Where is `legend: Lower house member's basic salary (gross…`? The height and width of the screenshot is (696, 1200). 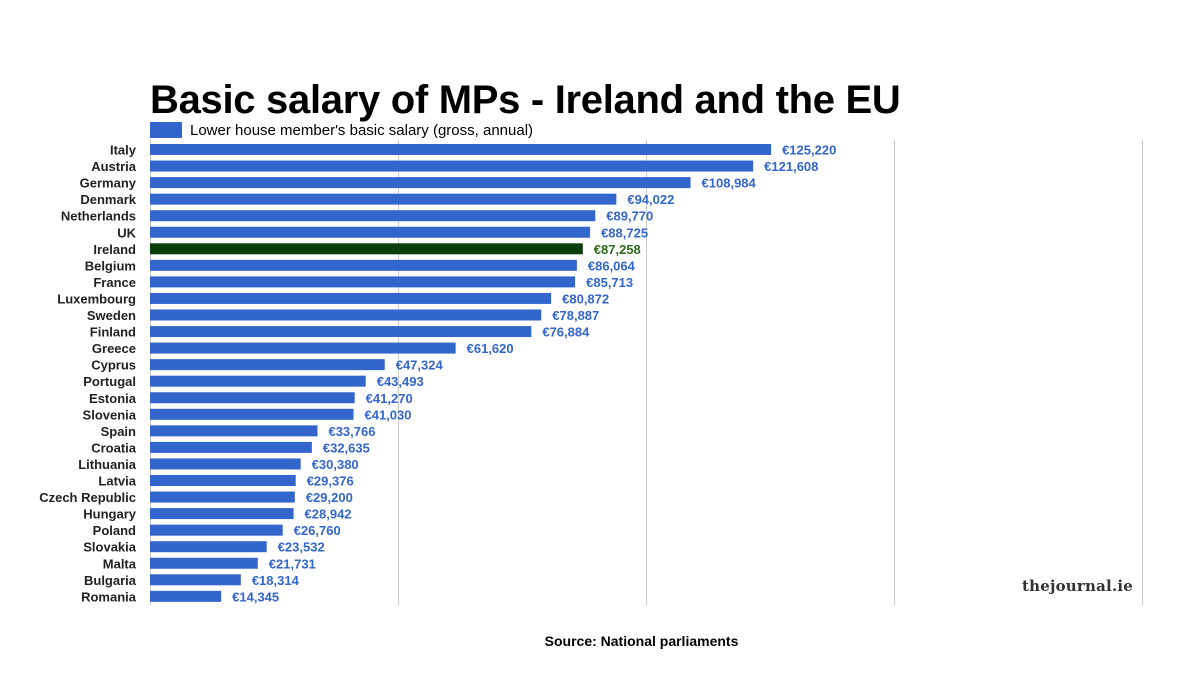 legend: Lower house member's basic salary (gross… is located at coordinates (341, 130).